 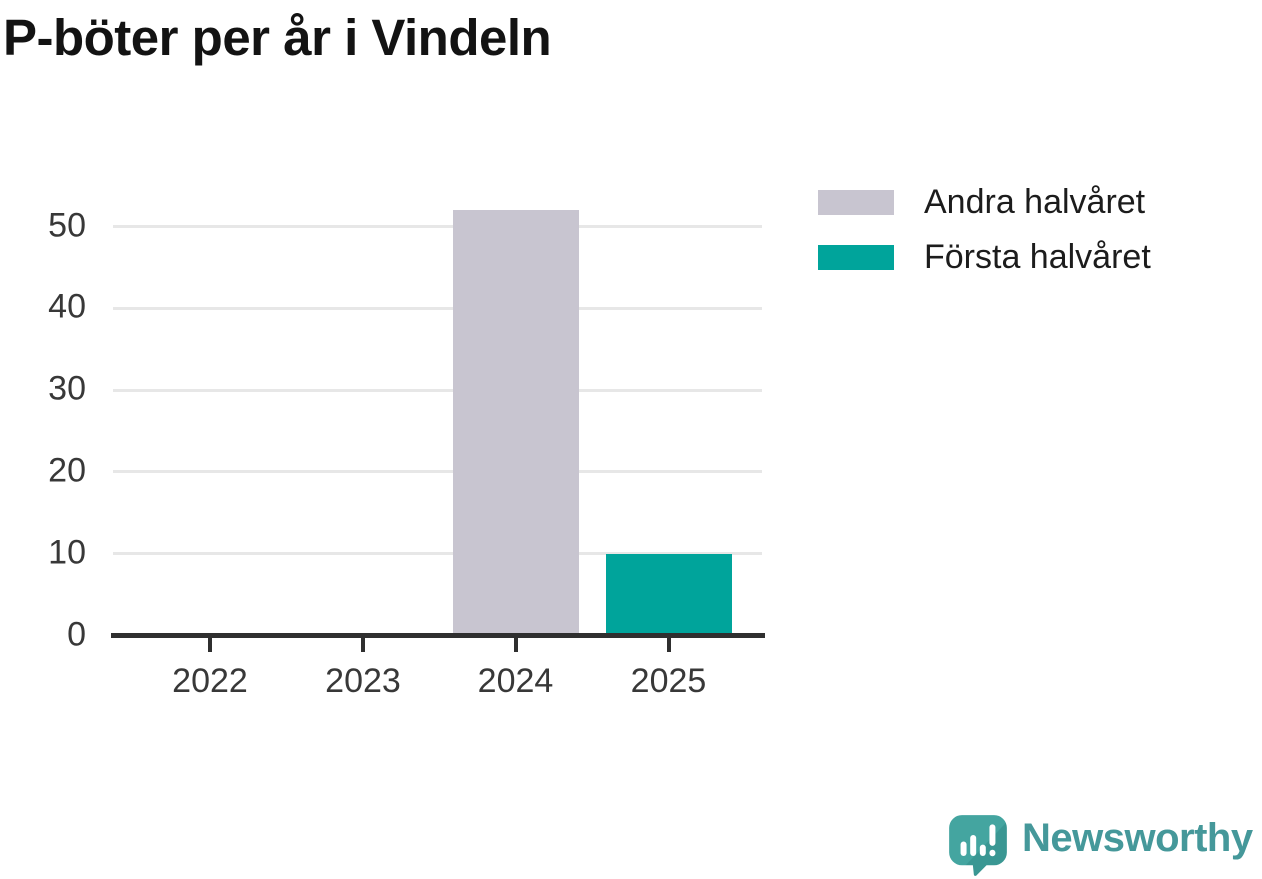 What do you see at coordinates (515, 681) in the screenshot?
I see `x-tick-label-2024: 2024` at bounding box center [515, 681].